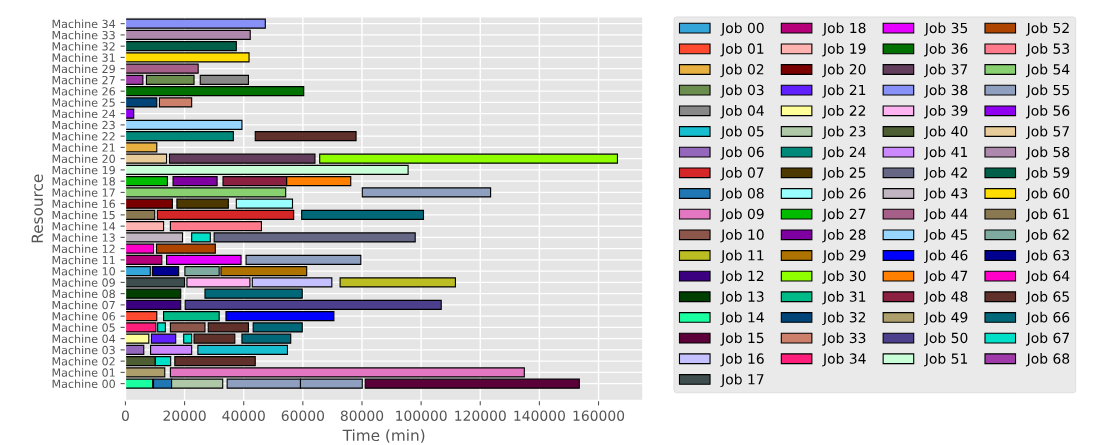 The height and width of the screenshot is (445, 1120). I want to click on y-tick-label: Machine 22, so click(83, 136).